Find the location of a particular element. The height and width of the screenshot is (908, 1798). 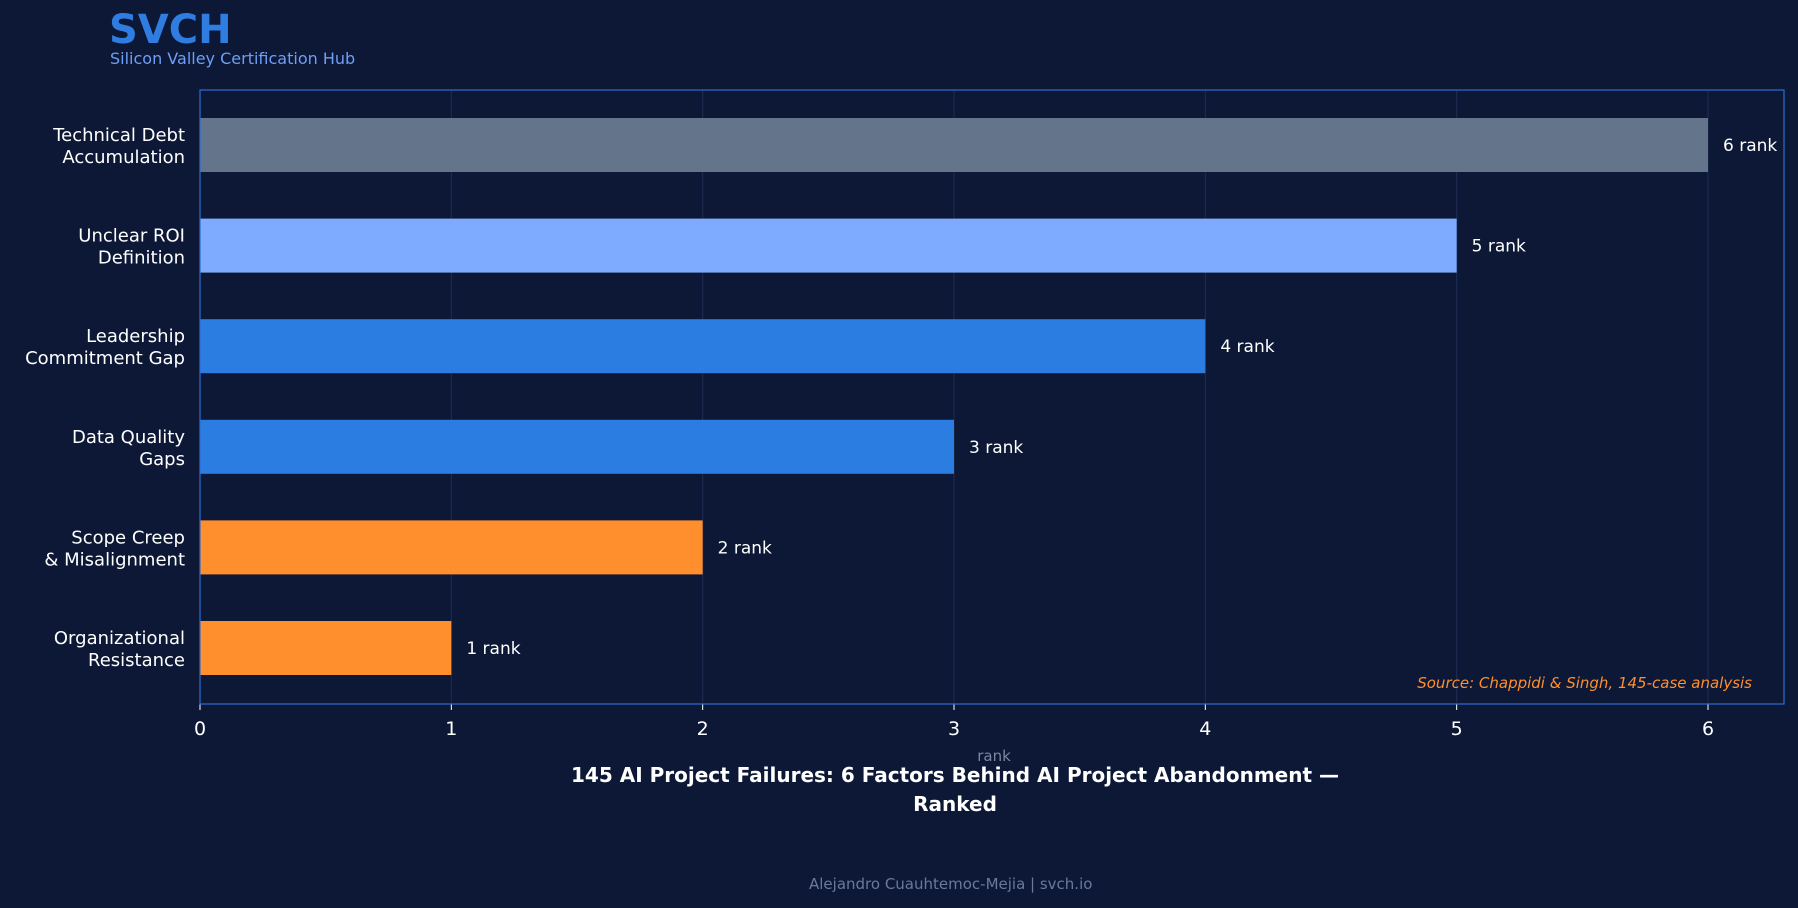

value-label-1: 6 rank is located at coordinates (1750, 146).